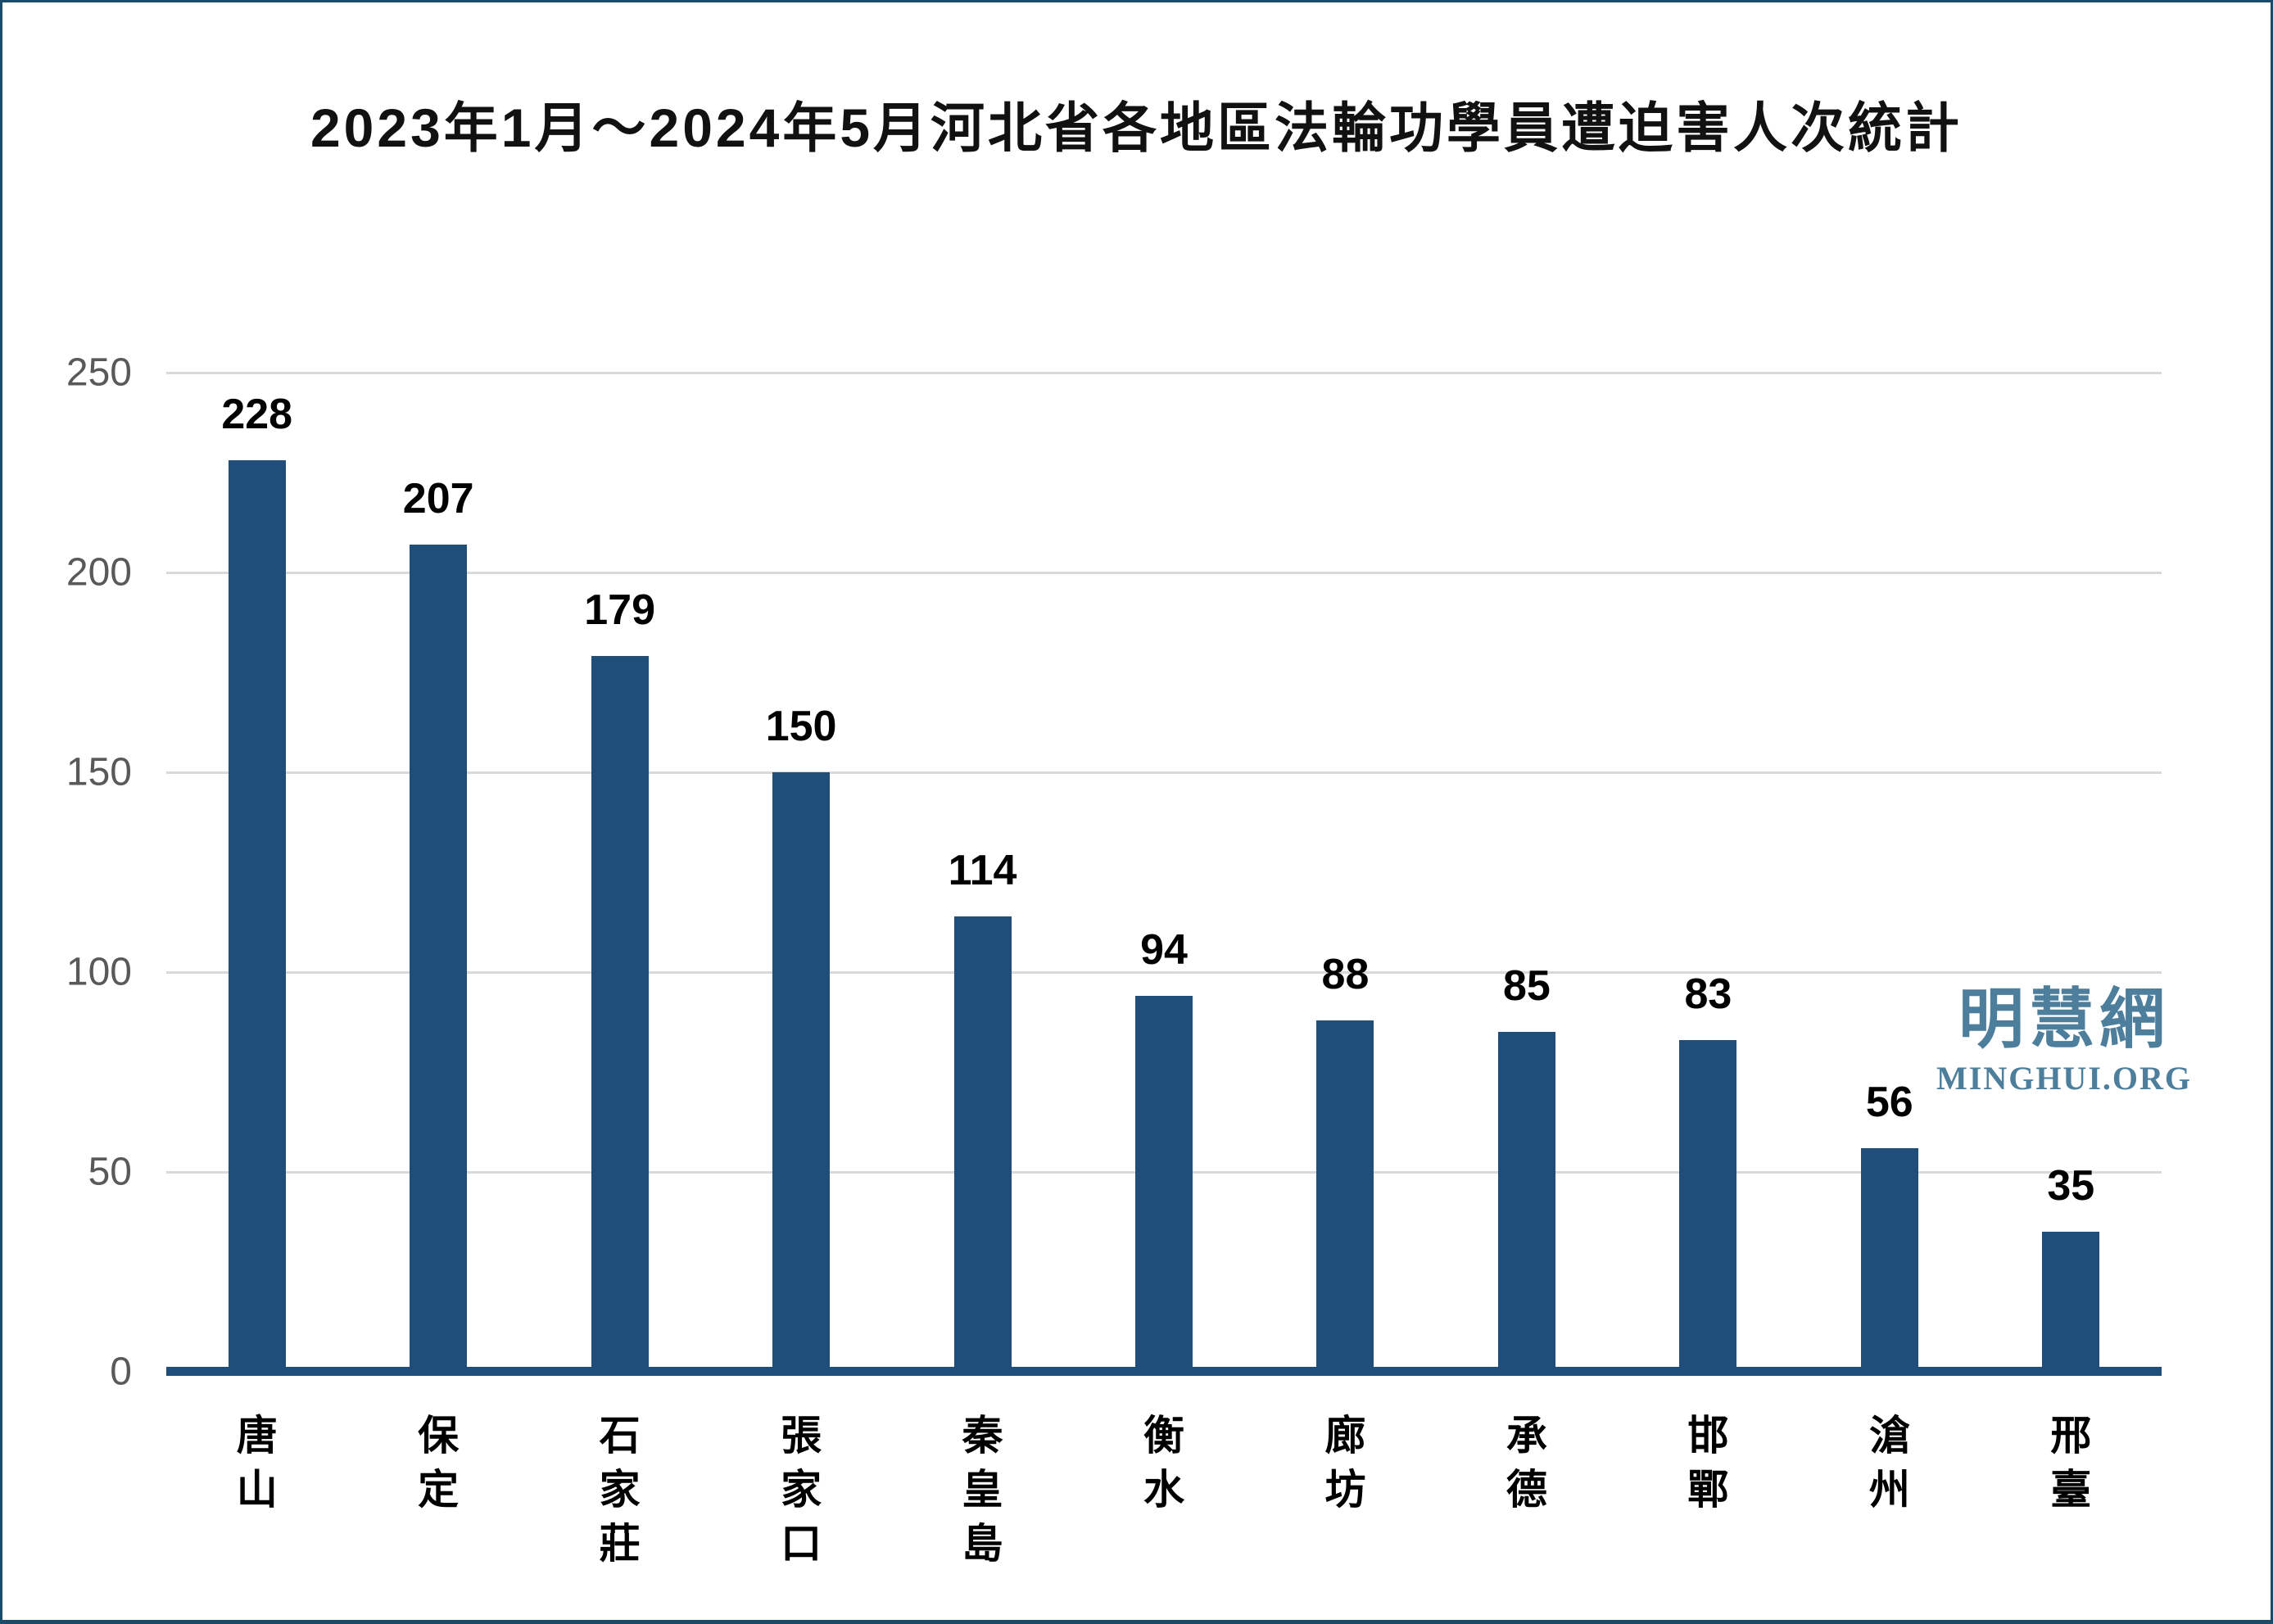 The image size is (2273, 1624). I want to click on bar-石家莊, so click(620, 1014).